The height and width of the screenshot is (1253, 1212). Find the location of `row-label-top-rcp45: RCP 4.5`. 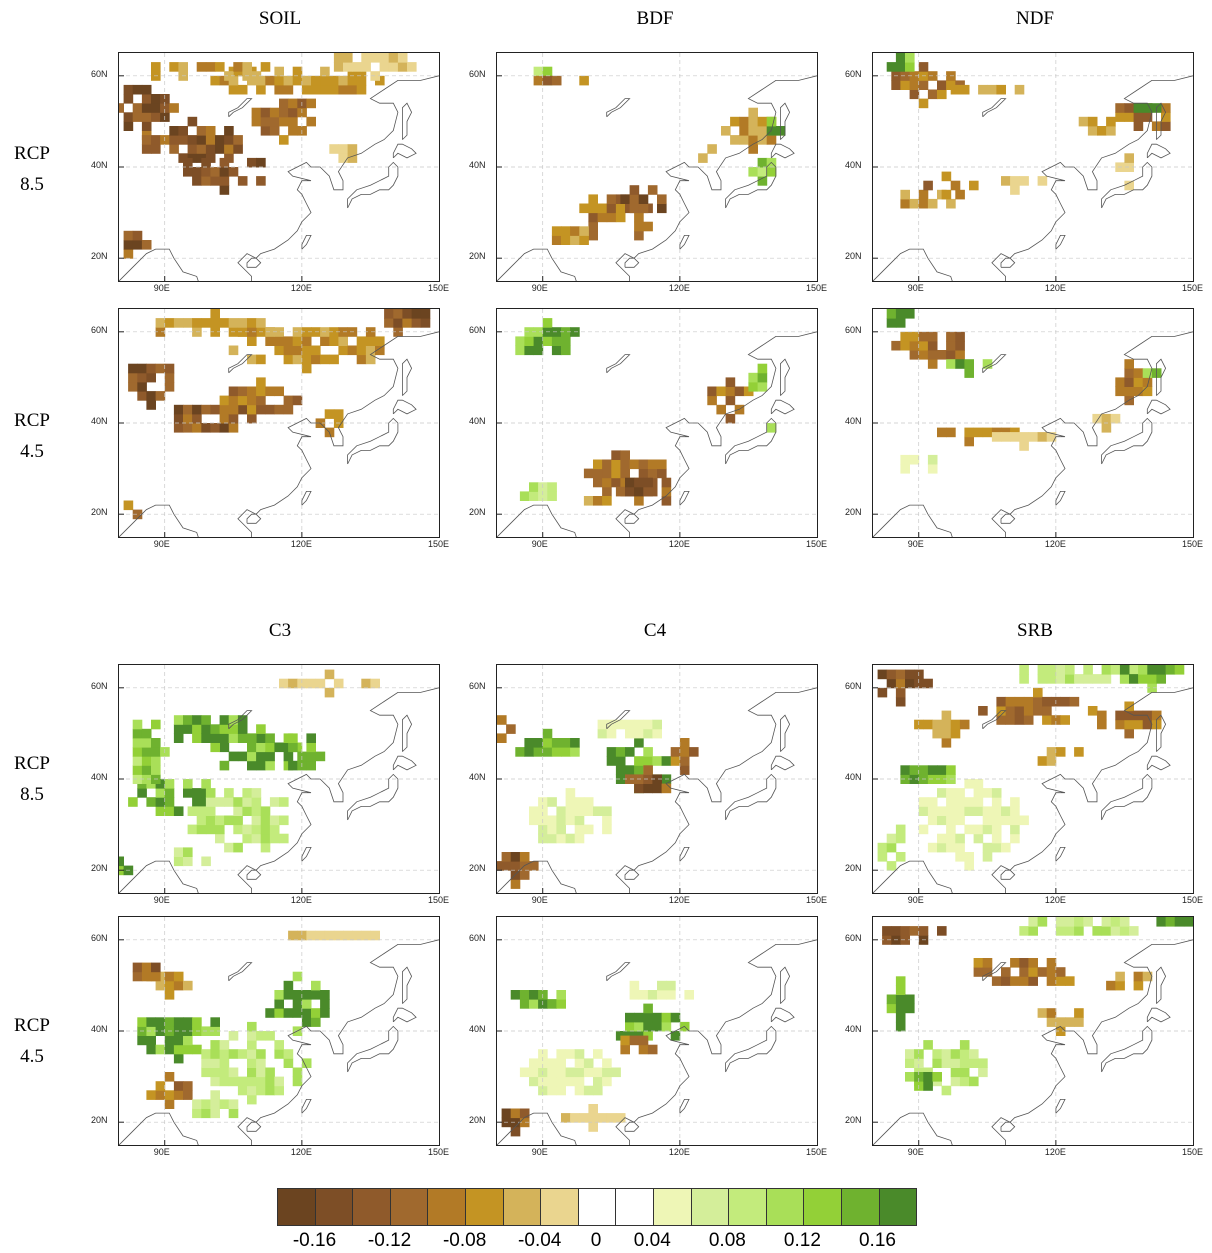

row-label-top-rcp45: RCP 4.5 is located at coordinates (32, 436).